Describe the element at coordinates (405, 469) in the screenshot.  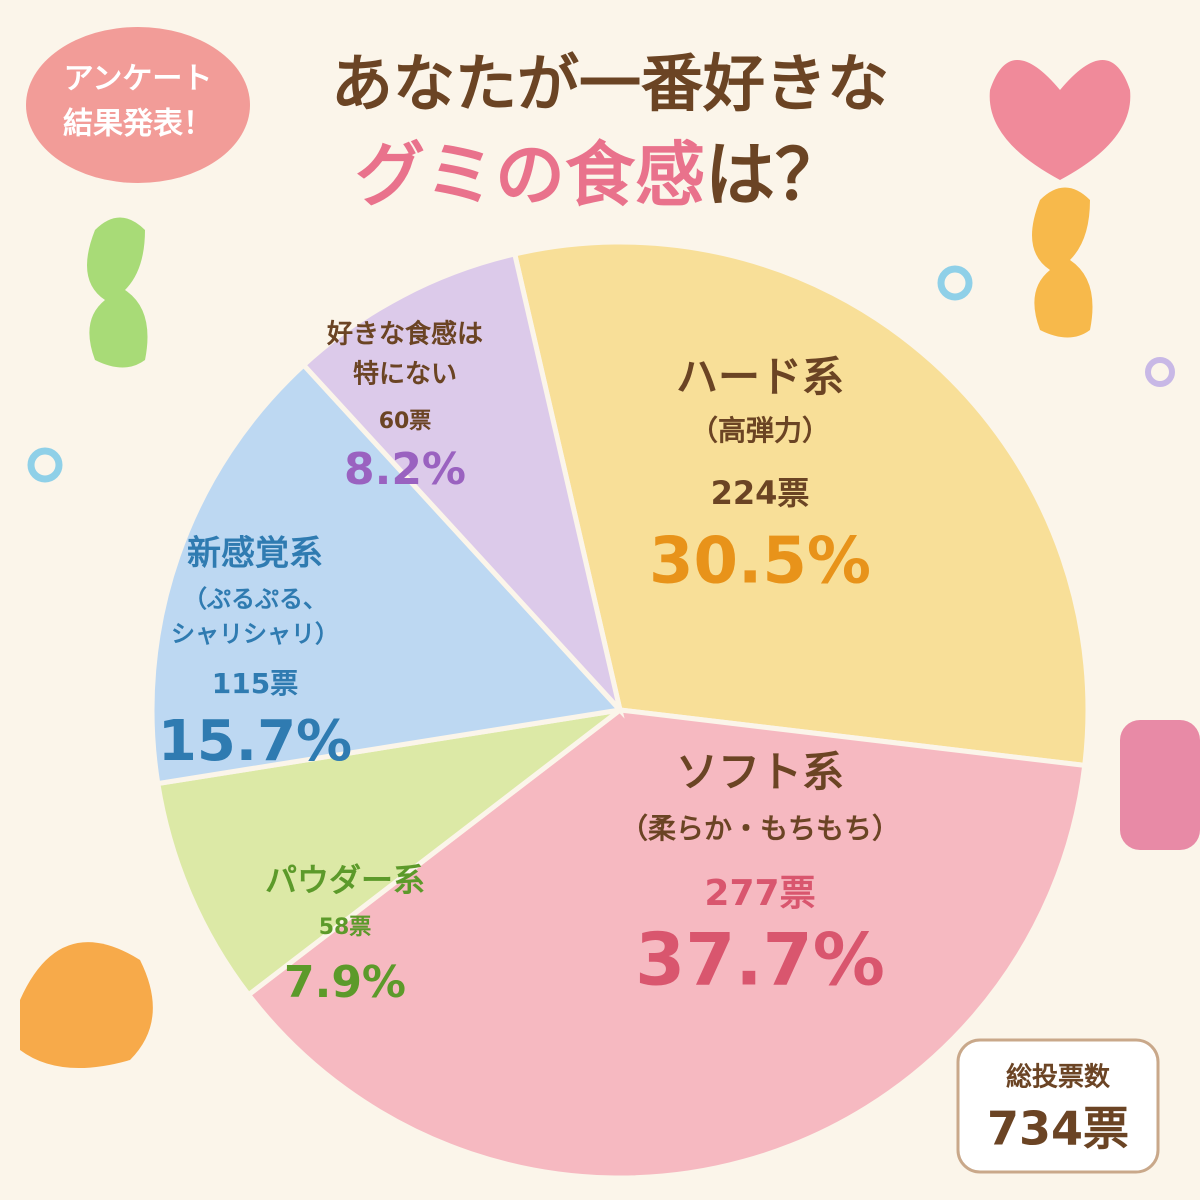
I see `value-label: 8.2%` at that location.